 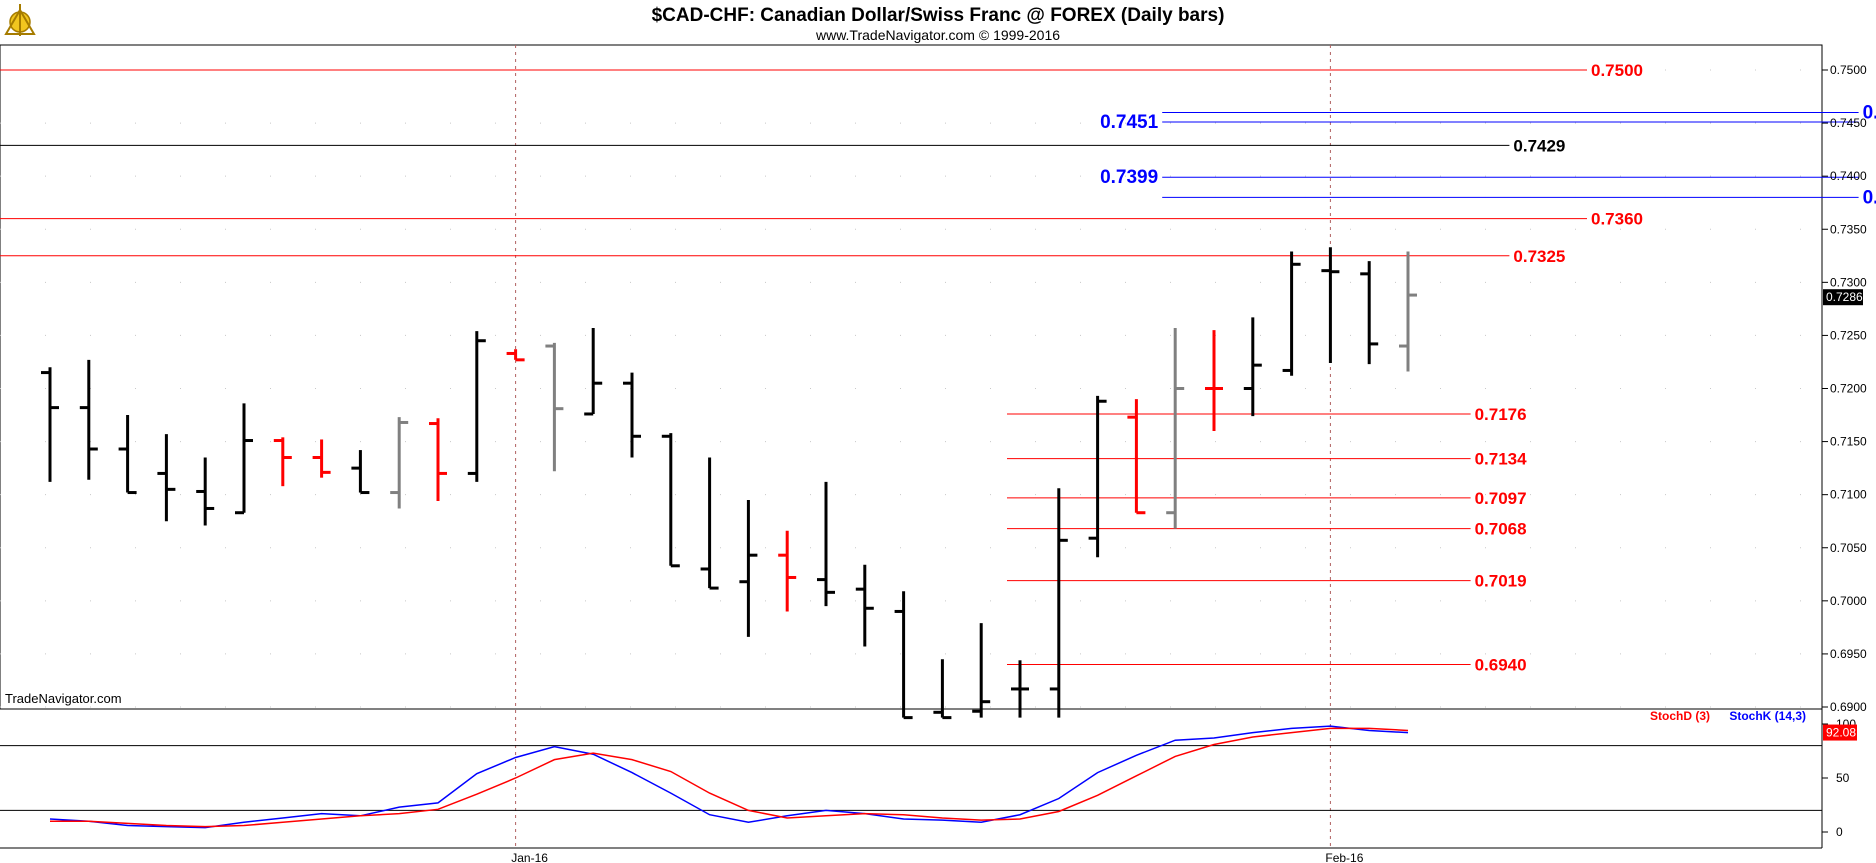 I want to click on last-price-label: 0.7286, so click(x=1844, y=297).